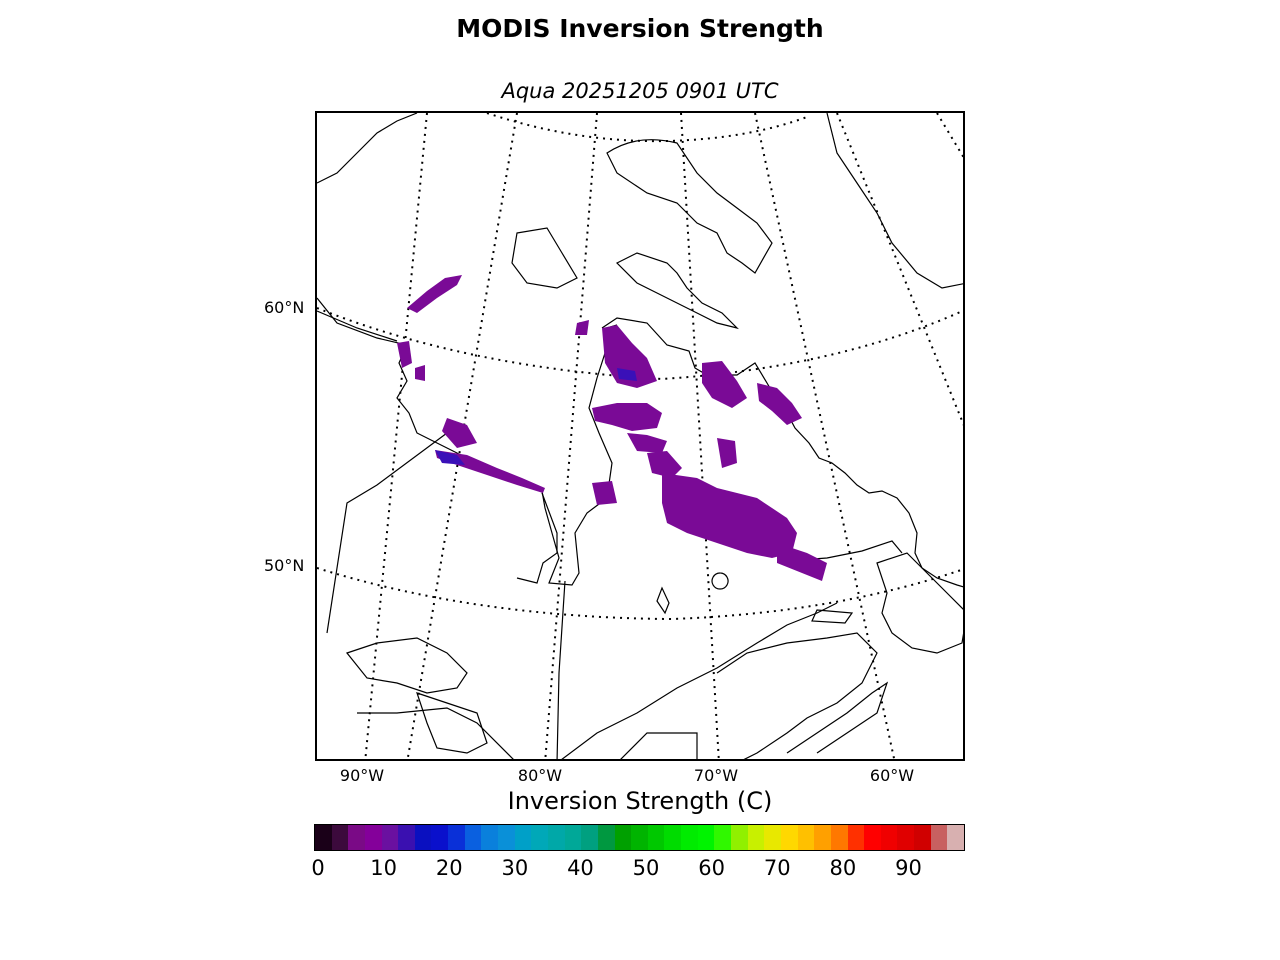 The image size is (1280, 960). Describe the element at coordinates (892, 775) in the screenshot. I see `lon-label-60w: 60°W` at that location.